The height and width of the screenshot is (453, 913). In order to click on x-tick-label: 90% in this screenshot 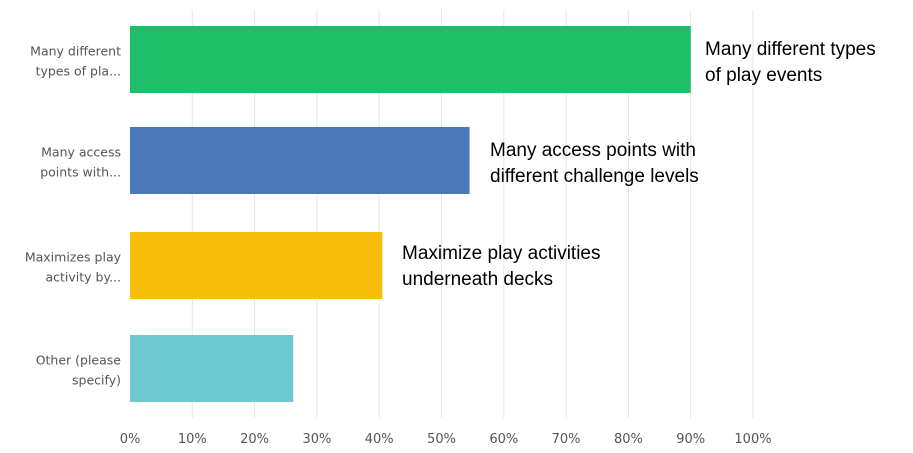, I will do `click(690, 439)`.